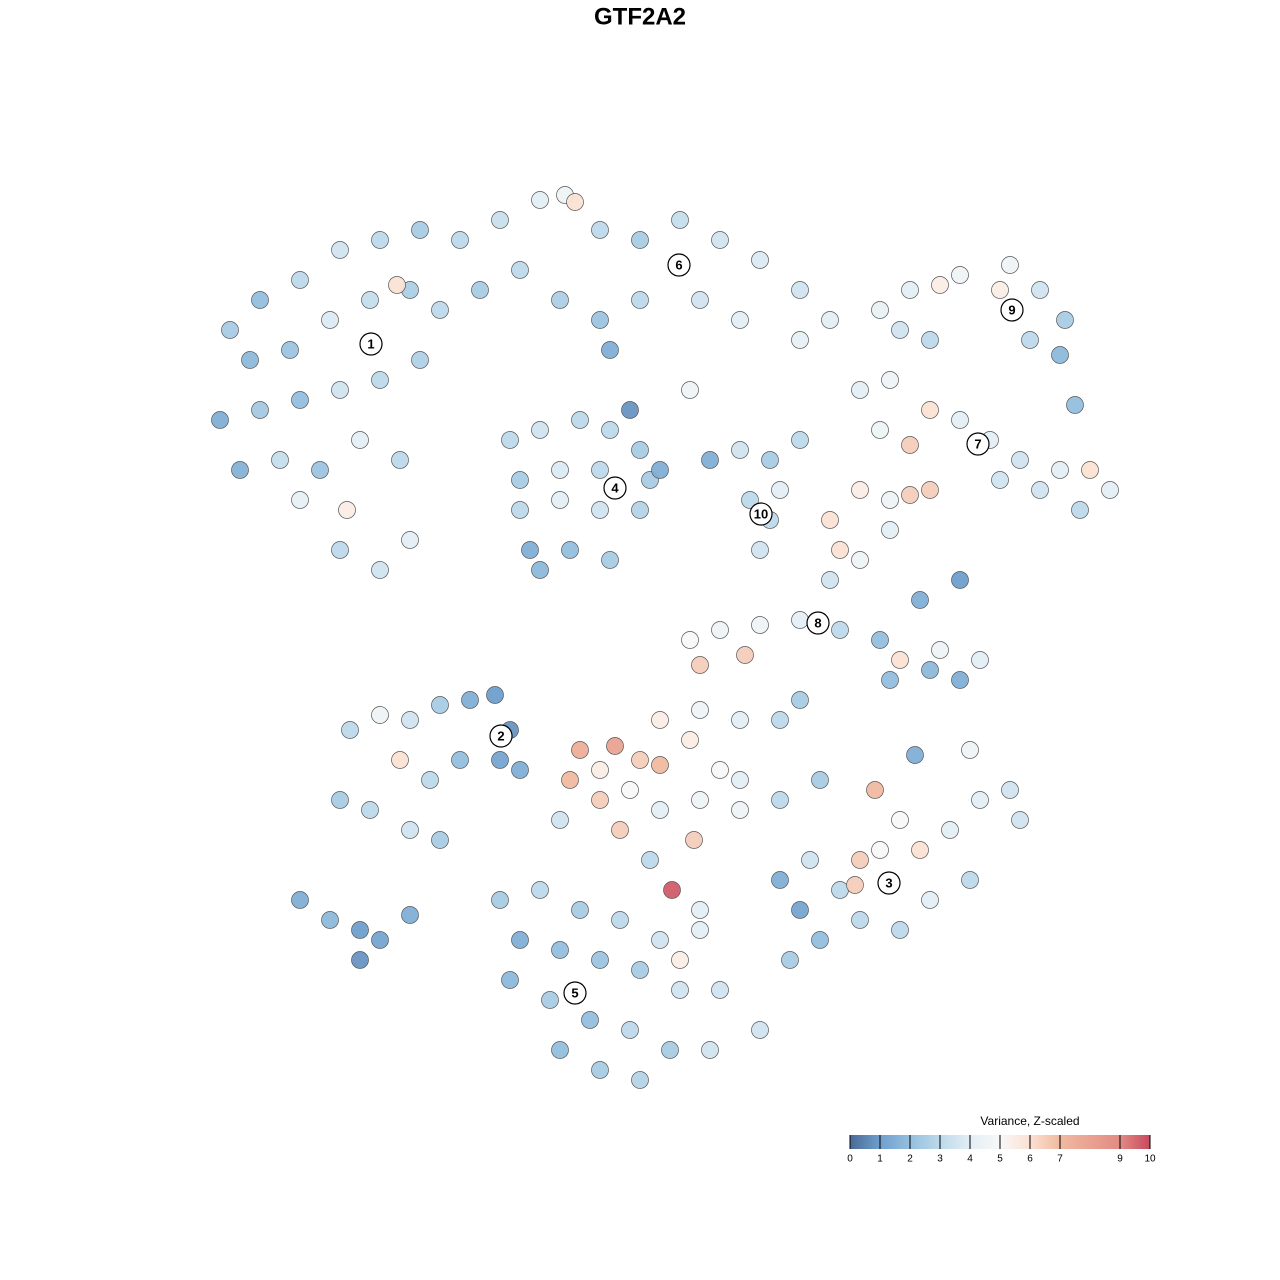 The image size is (1280, 1280). Describe the element at coordinates (970, 1159) in the screenshot. I see `colorbar-tick-label: 4` at that location.